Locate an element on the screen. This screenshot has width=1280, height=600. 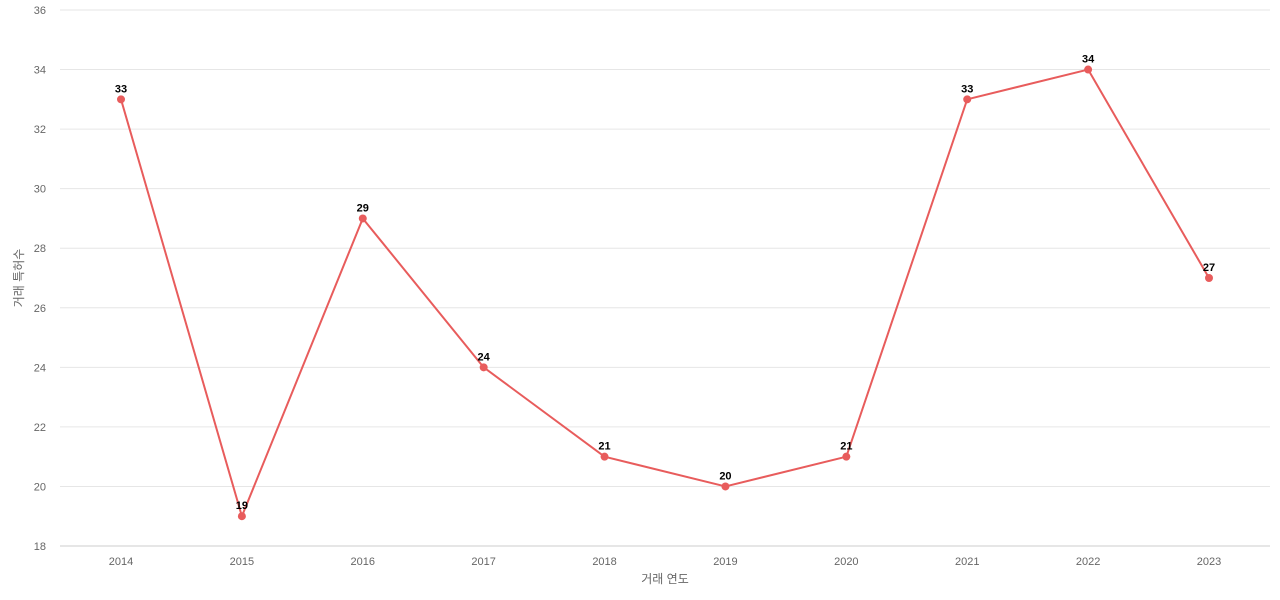
y-tick-label: 22 is located at coordinates (40, 428).